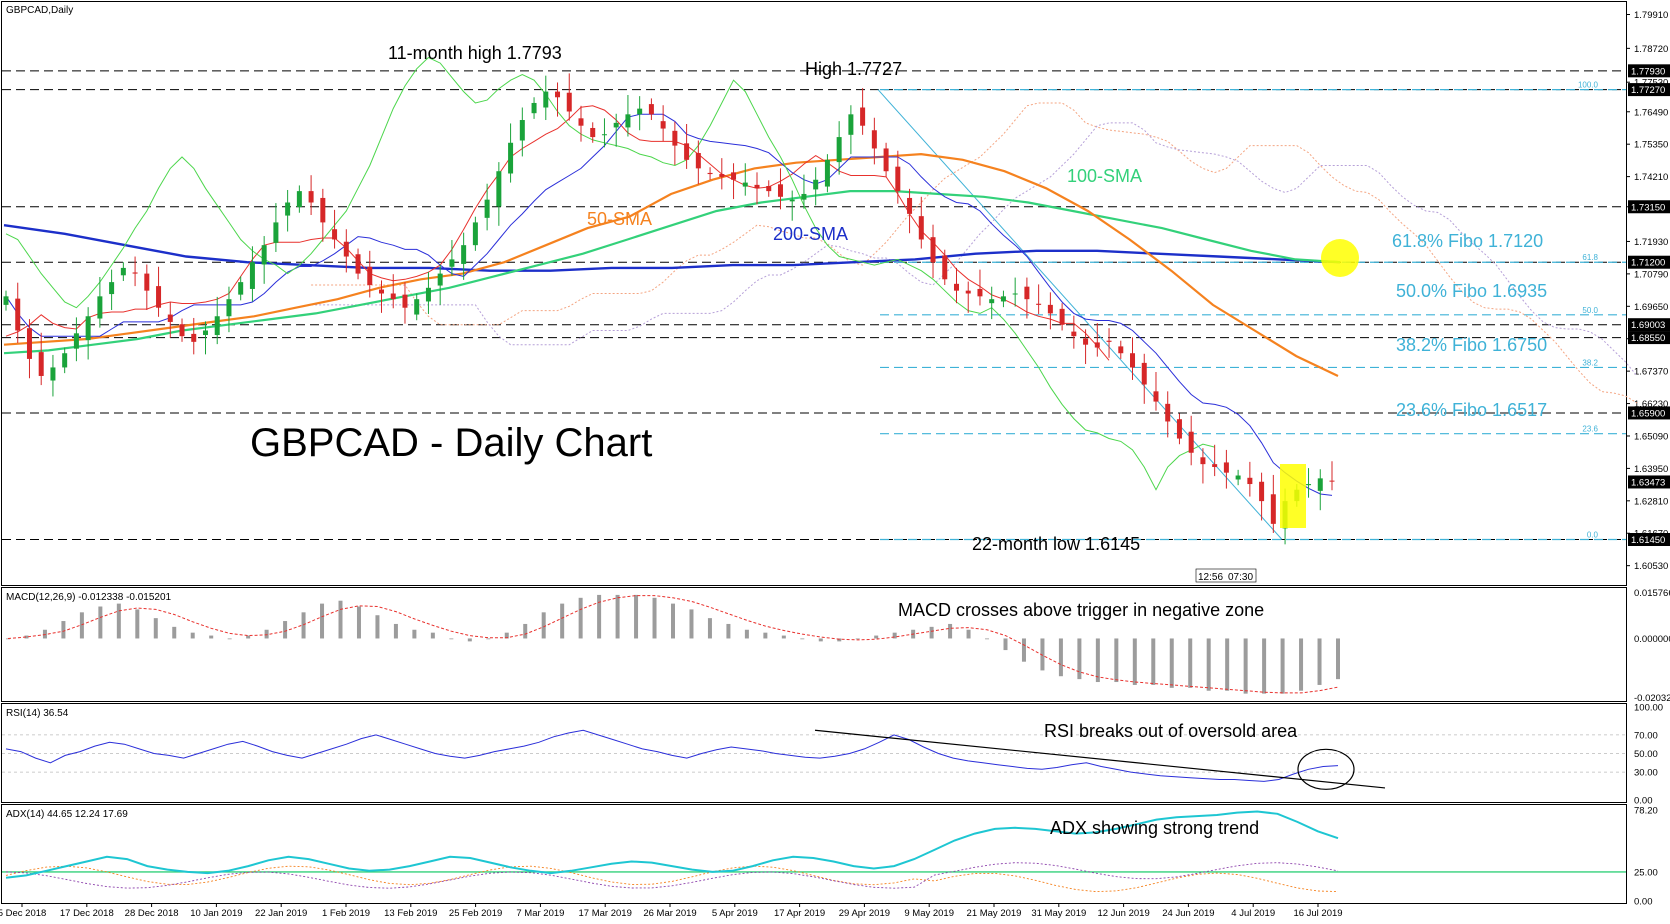 The image size is (1670, 924). I want to click on sma-cross-highlight, so click(1340, 258).